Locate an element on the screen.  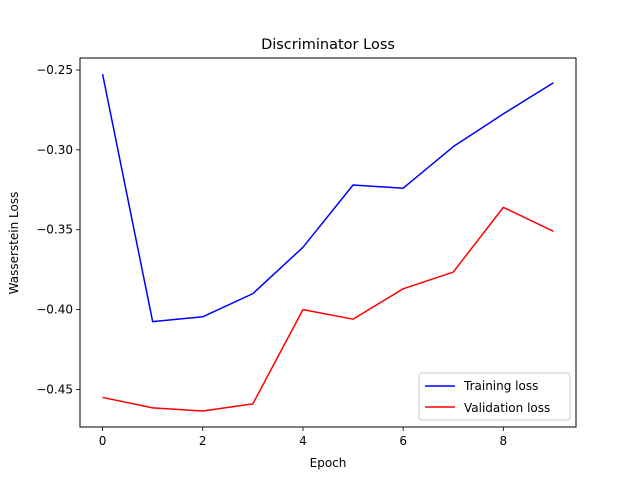
x-axis-label: Epoch is located at coordinates (328, 463).